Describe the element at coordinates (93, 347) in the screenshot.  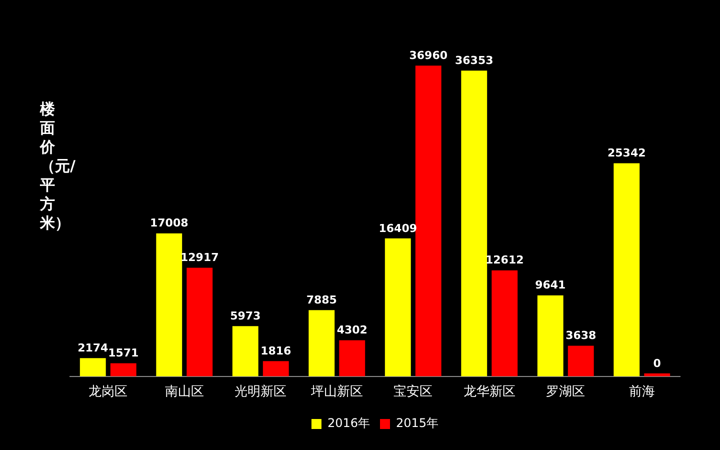
I see `data-label: 2174` at that location.